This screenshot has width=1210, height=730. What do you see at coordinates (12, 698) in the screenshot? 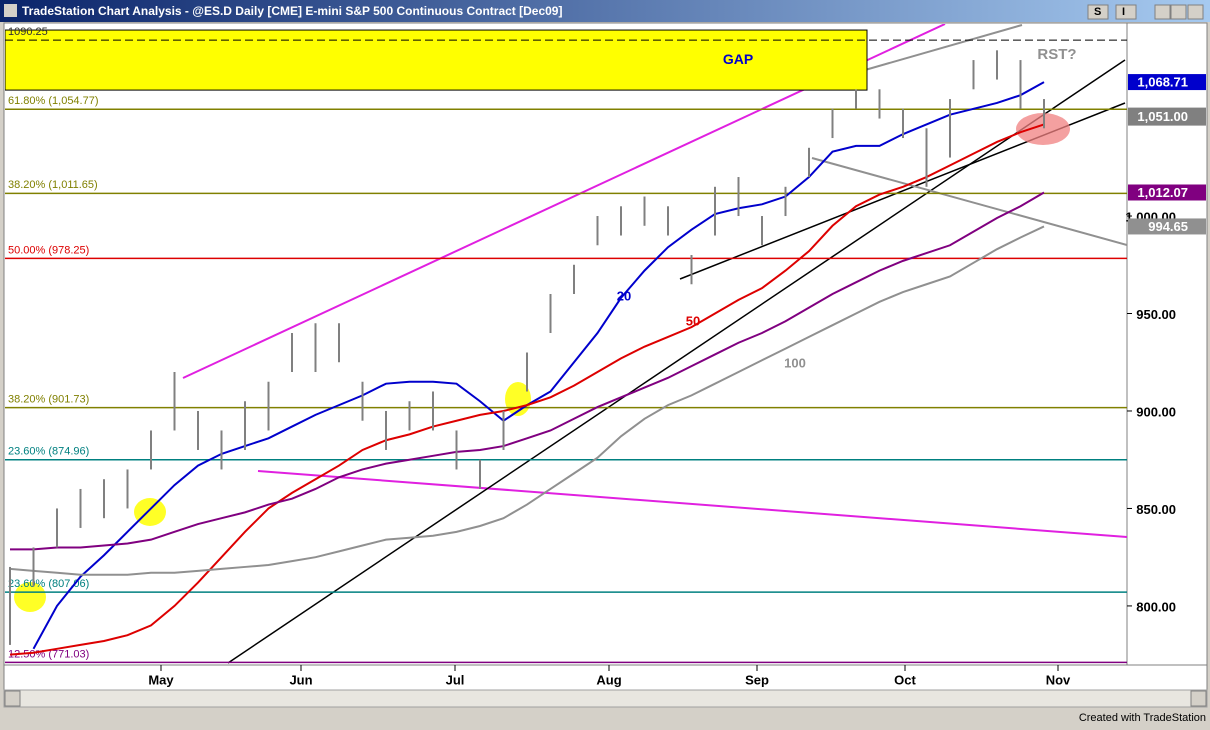
I see `scroll-left` at bounding box center [12, 698].